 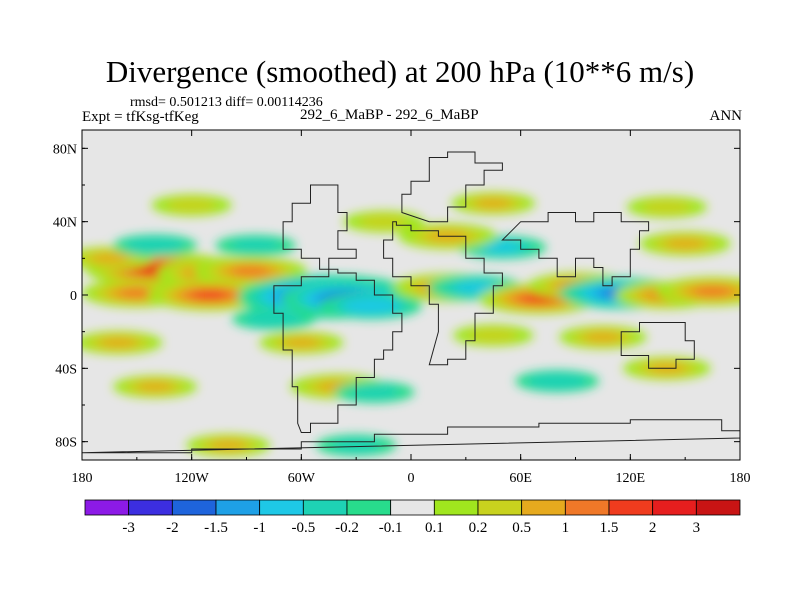 What do you see at coordinates (411, 478) in the screenshot?
I see `x-tick-label: 0` at bounding box center [411, 478].